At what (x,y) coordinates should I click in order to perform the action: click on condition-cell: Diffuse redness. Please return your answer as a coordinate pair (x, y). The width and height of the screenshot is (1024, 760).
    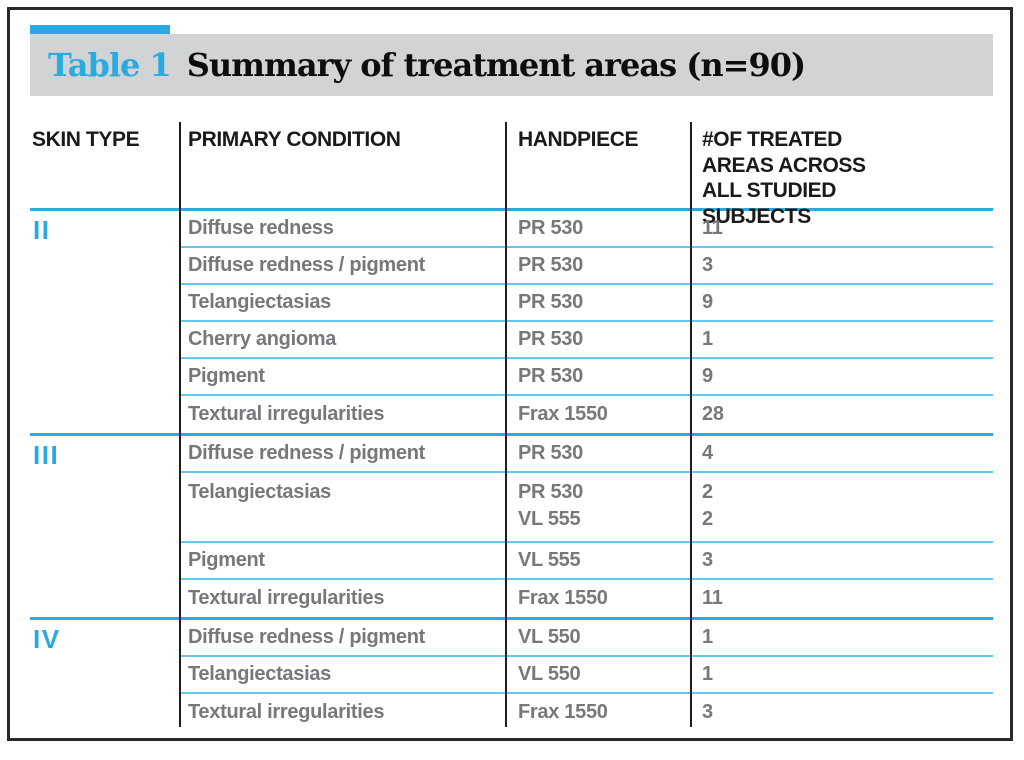
    Looking at the image, I should click on (261, 228).